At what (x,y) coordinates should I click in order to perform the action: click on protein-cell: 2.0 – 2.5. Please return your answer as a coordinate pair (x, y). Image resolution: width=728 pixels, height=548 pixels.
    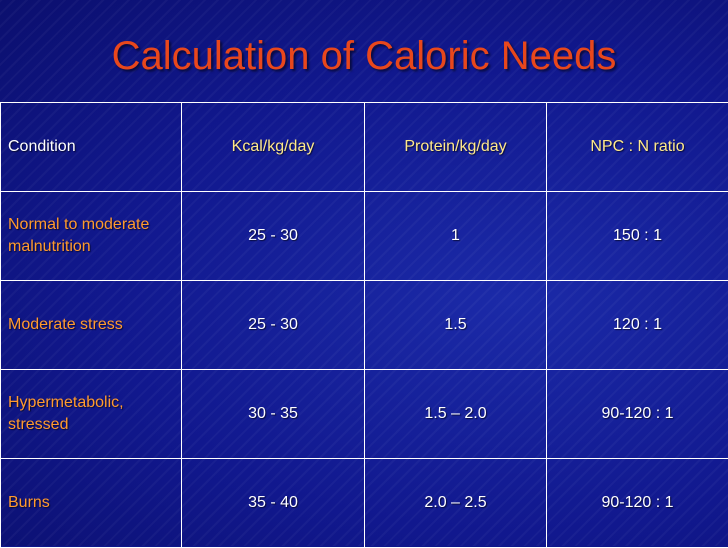
    Looking at the image, I should click on (456, 503).